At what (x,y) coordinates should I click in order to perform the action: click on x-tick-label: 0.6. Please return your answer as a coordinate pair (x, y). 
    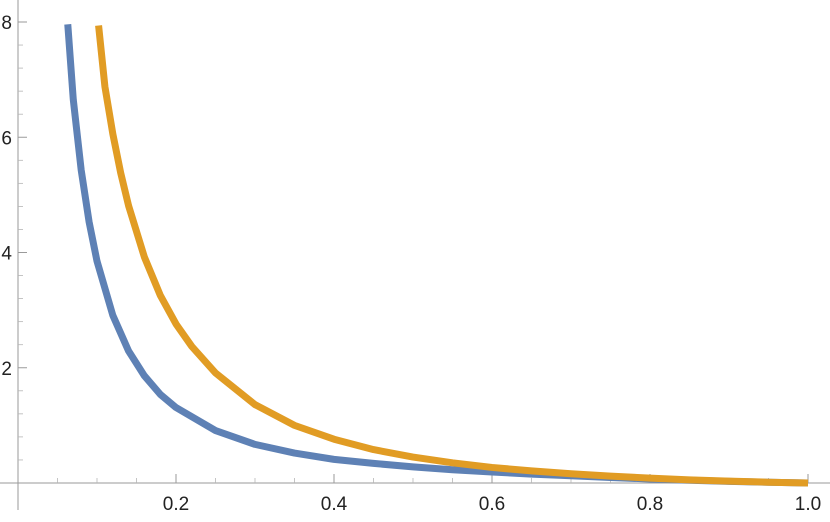
    Looking at the image, I should click on (492, 504).